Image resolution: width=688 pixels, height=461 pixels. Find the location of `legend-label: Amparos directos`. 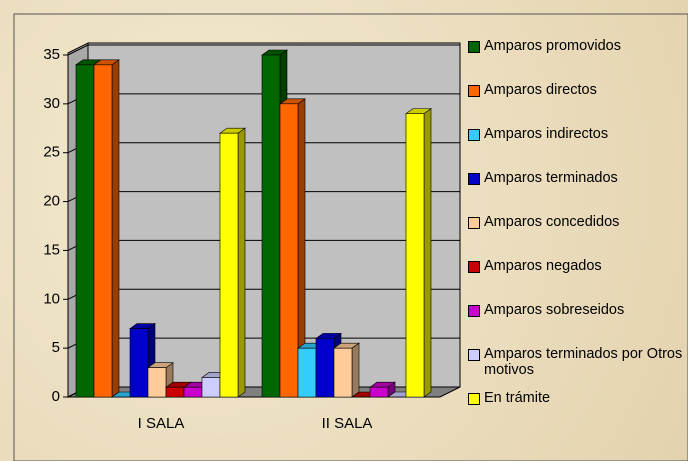

legend-label: Amparos directos is located at coordinates (540, 90).